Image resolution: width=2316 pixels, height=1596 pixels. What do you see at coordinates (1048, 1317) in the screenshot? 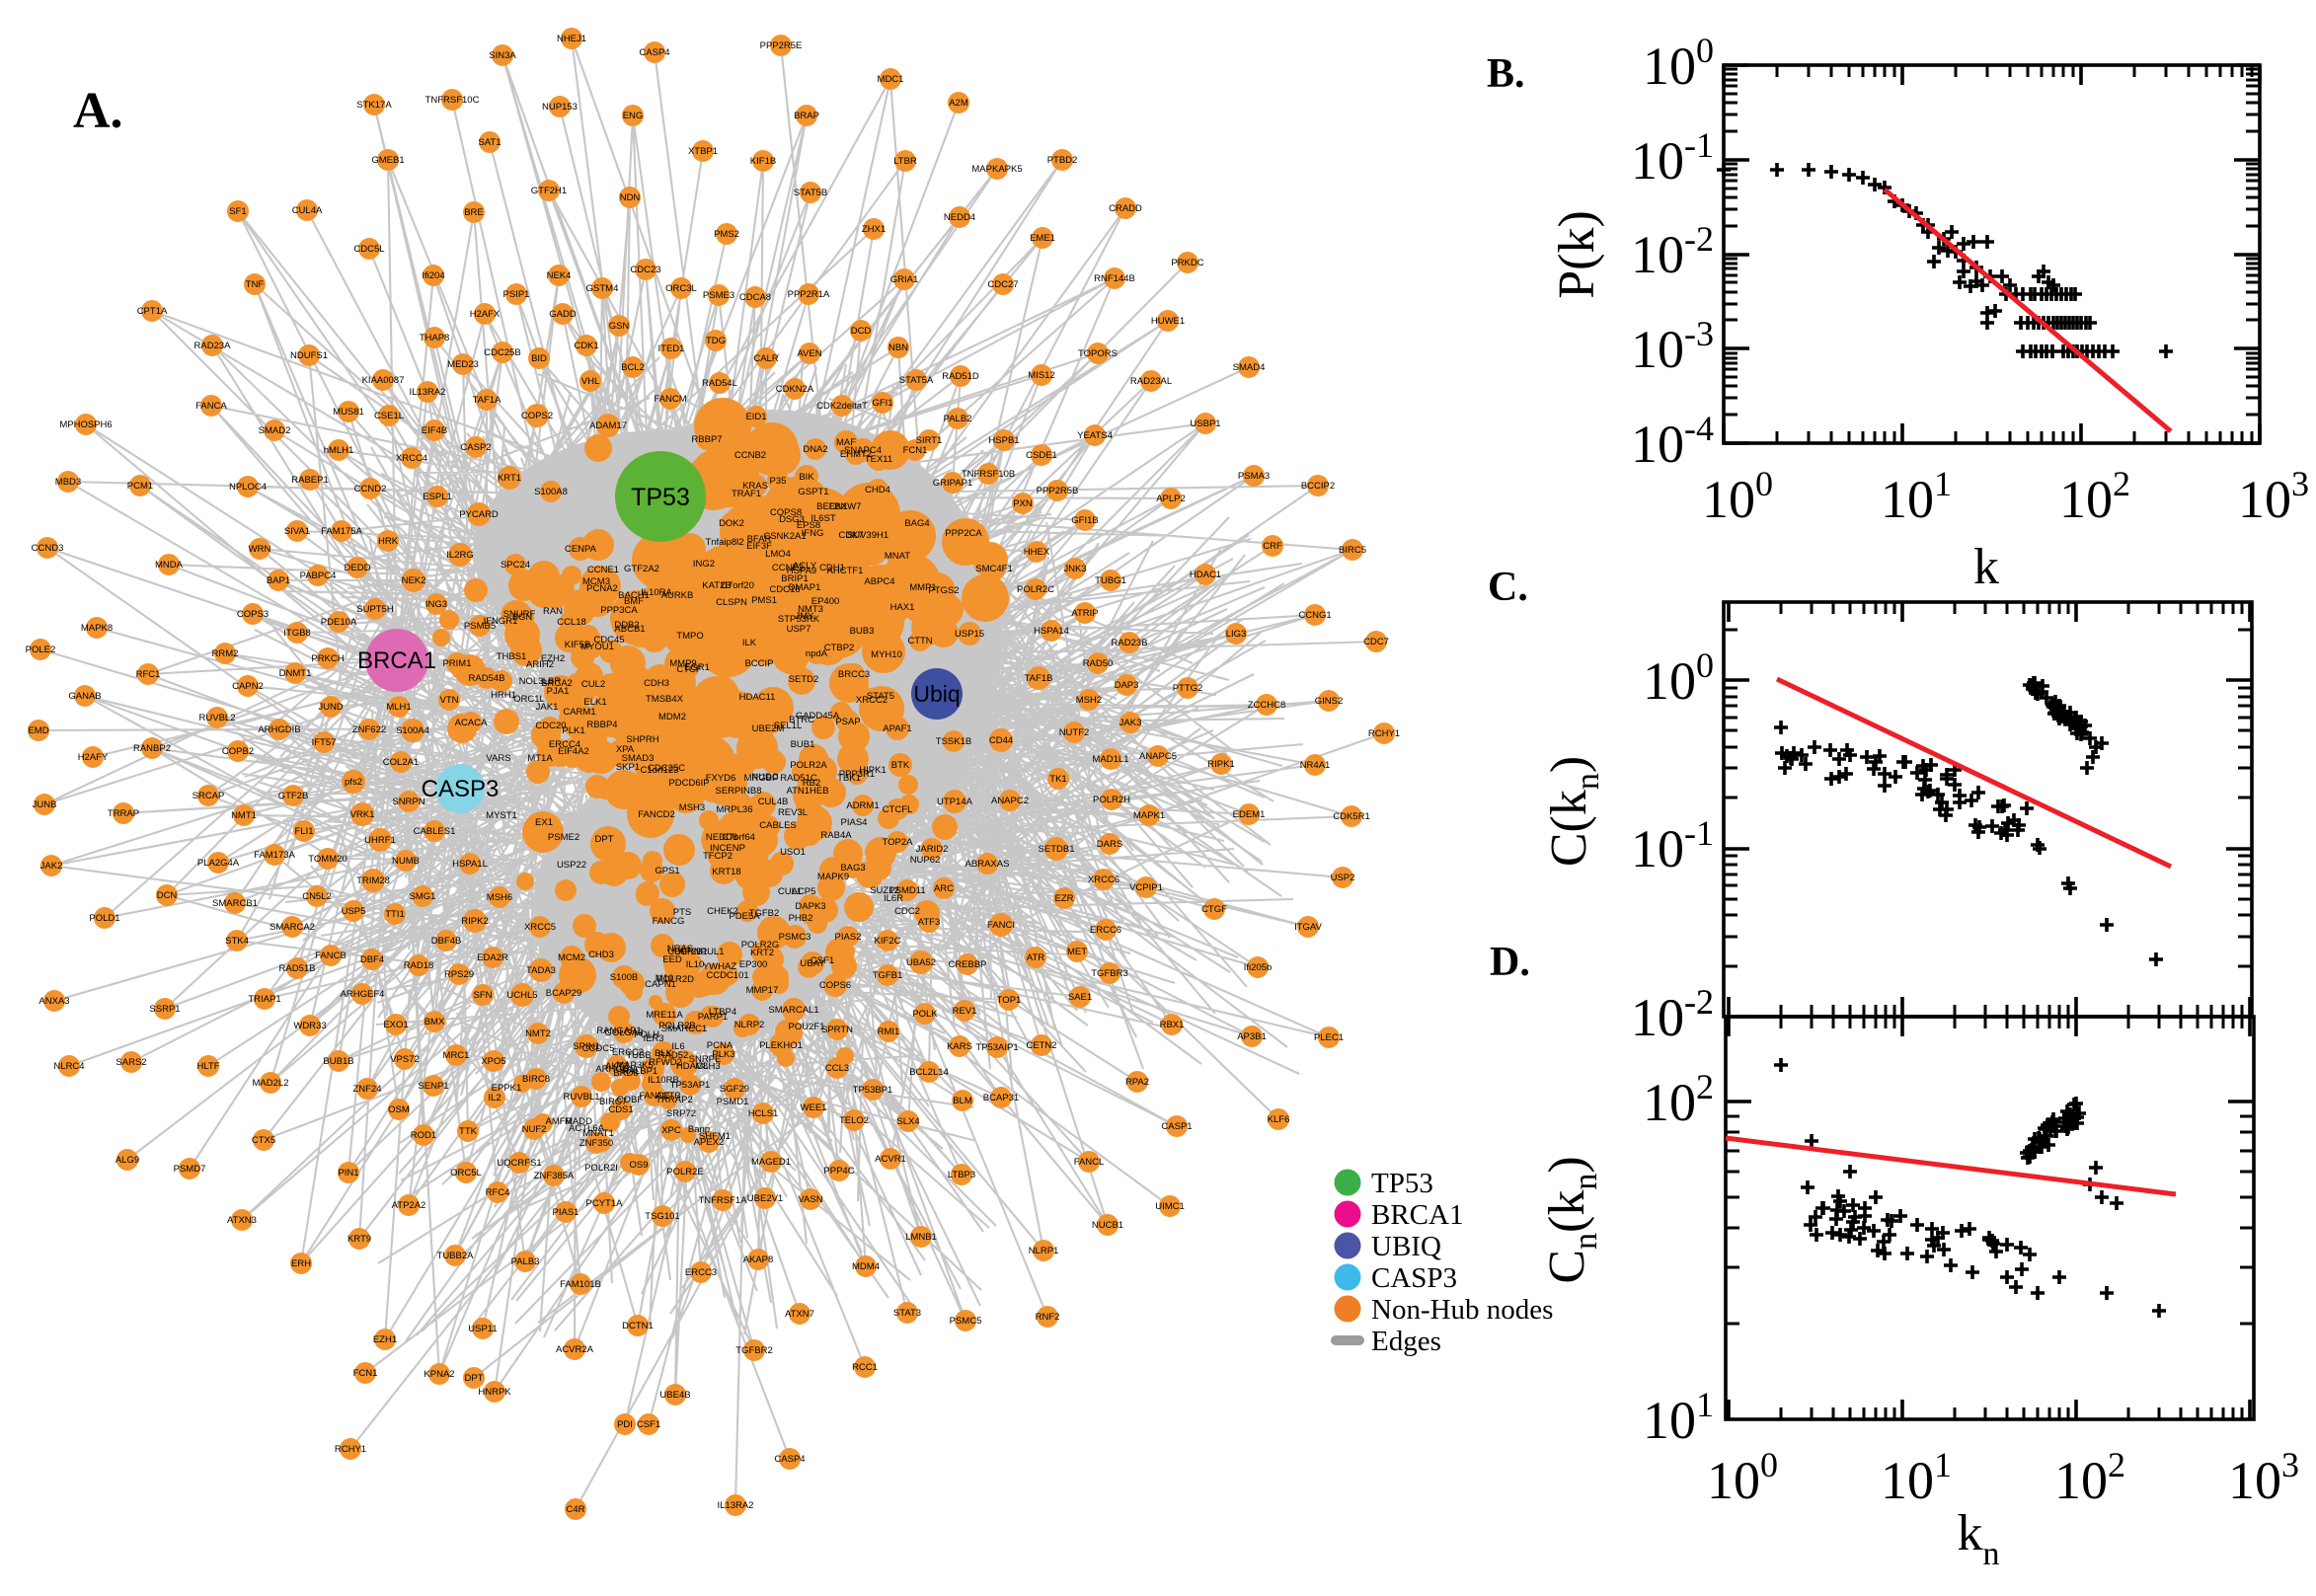
I see `svg-text: RNF2` at bounding box center [1048, 1317].